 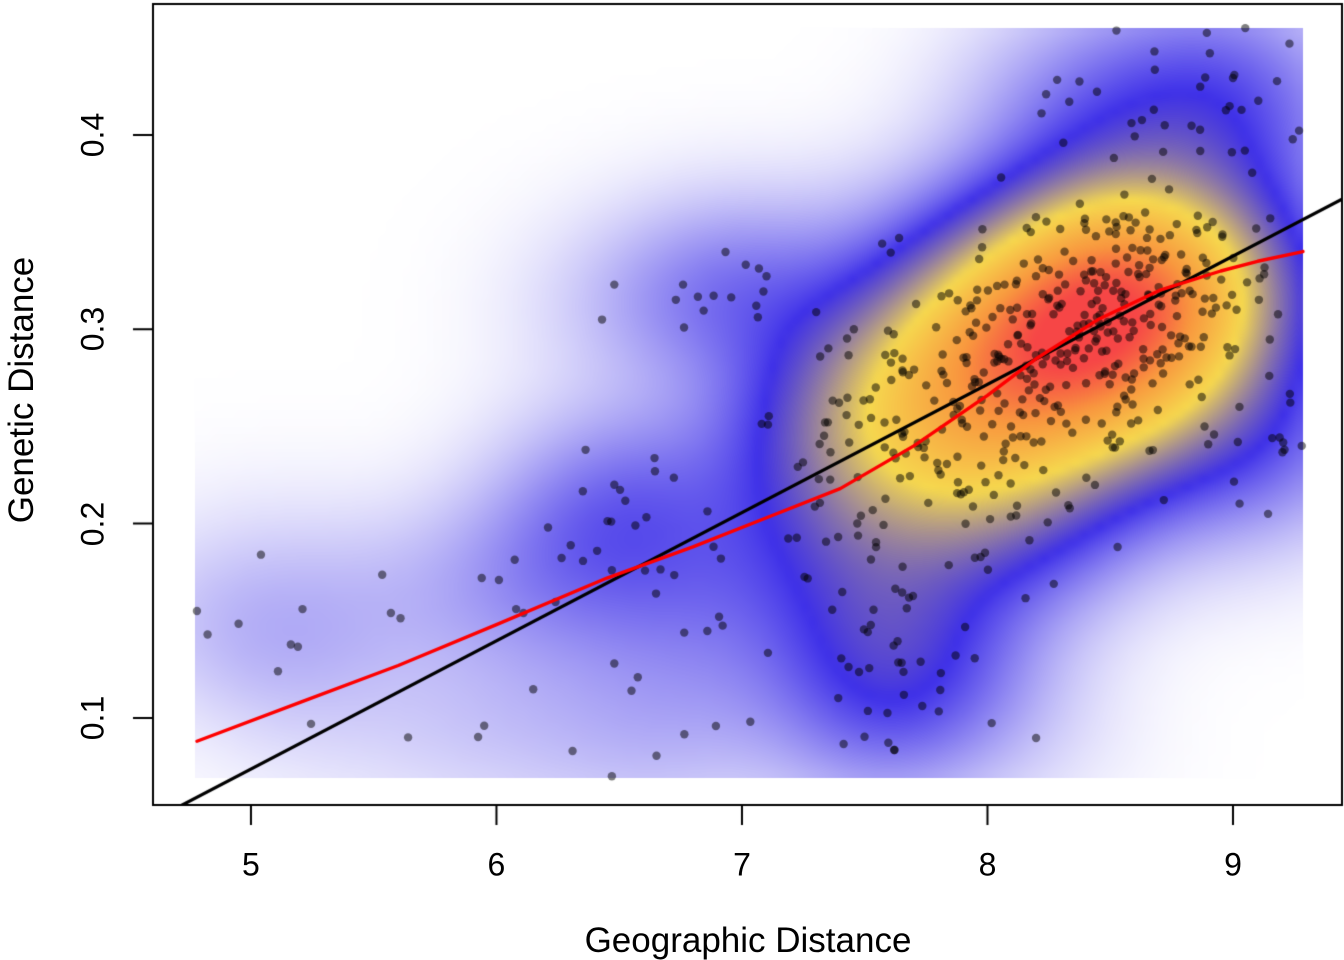 What do you see at coordinates (748, 940) in the screenshot?
I see `x-axis-title: Geographic Distance` at bounding box center [748, 940].